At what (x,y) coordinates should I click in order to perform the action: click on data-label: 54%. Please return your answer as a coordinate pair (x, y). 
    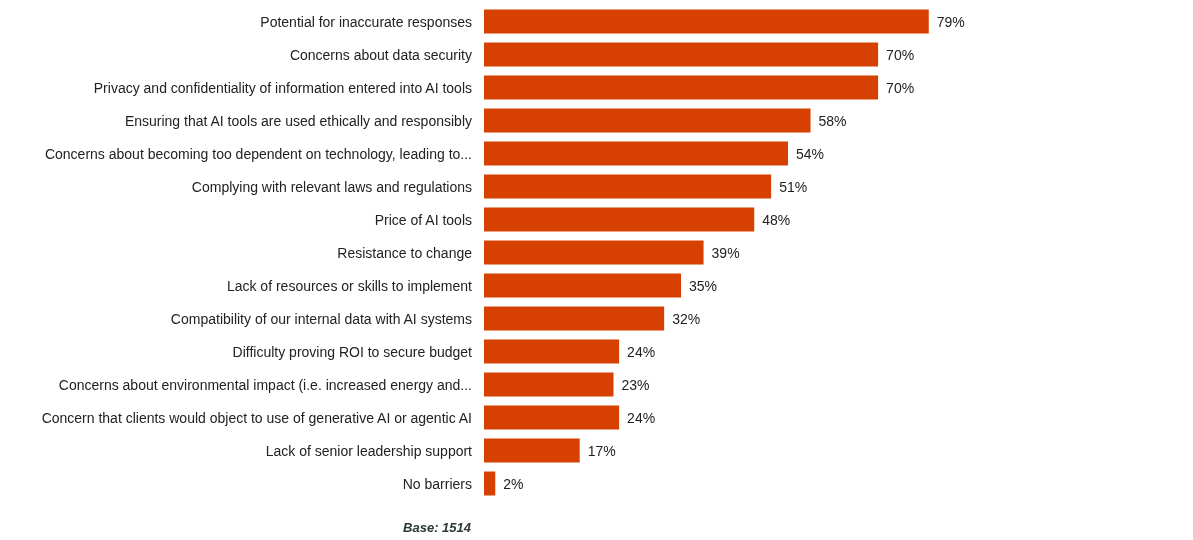
    Looking at the image, I should click on (810, 153).